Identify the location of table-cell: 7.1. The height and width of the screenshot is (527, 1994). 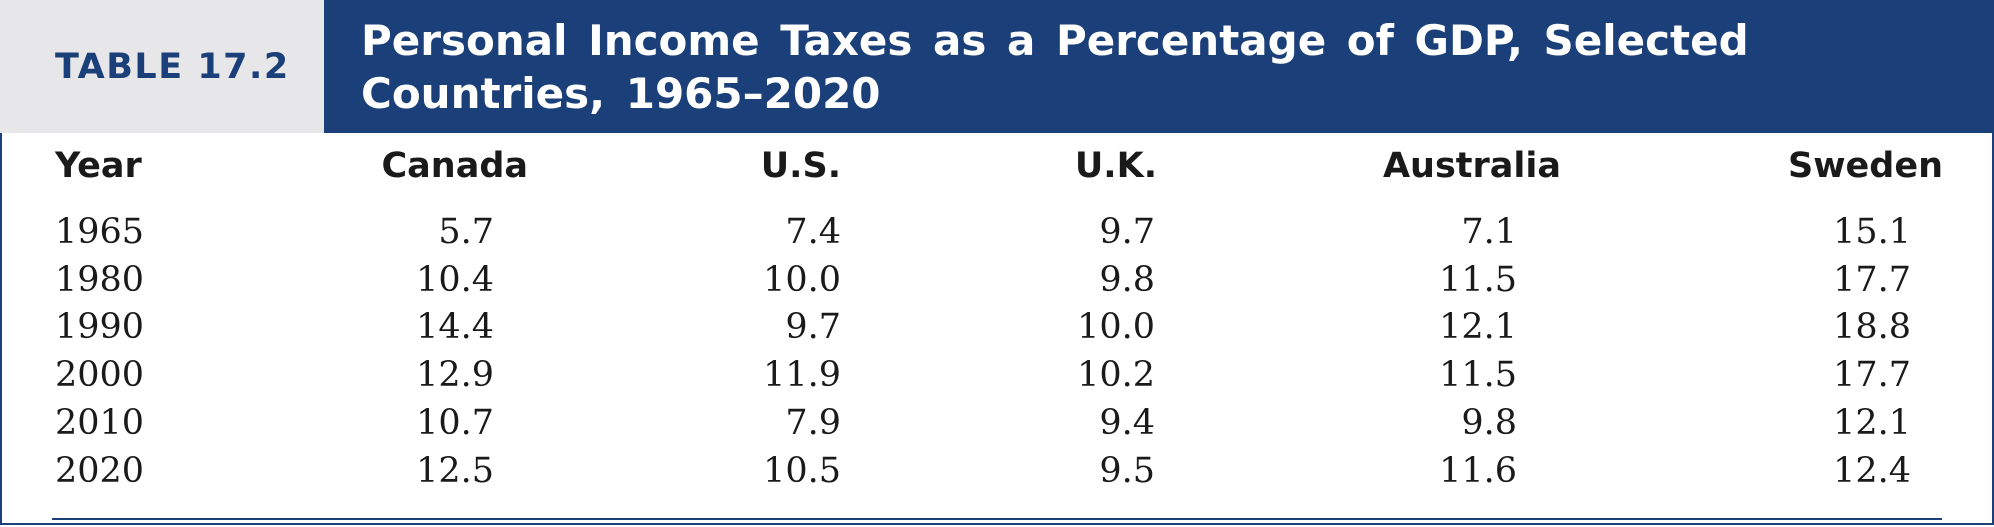
(1489, 232).